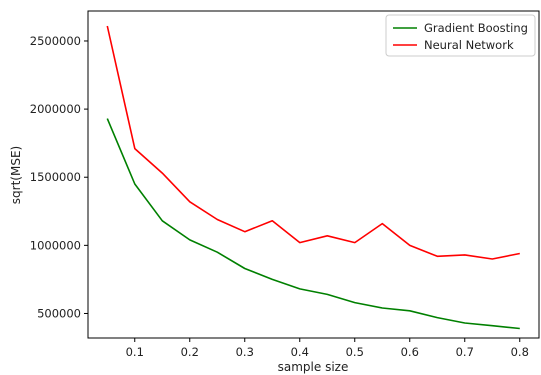  I want to click on x-tick-label: 0.8, so click(520, 352).